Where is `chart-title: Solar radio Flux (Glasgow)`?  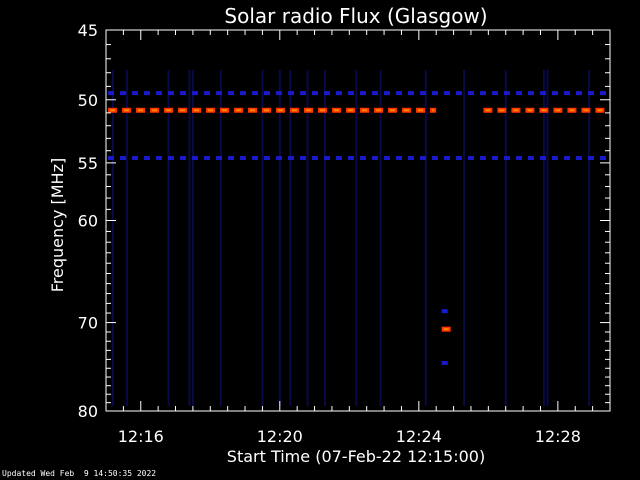
chart-title: Solar radio Flux (Glasgow) is located at coordinates (355, 16).